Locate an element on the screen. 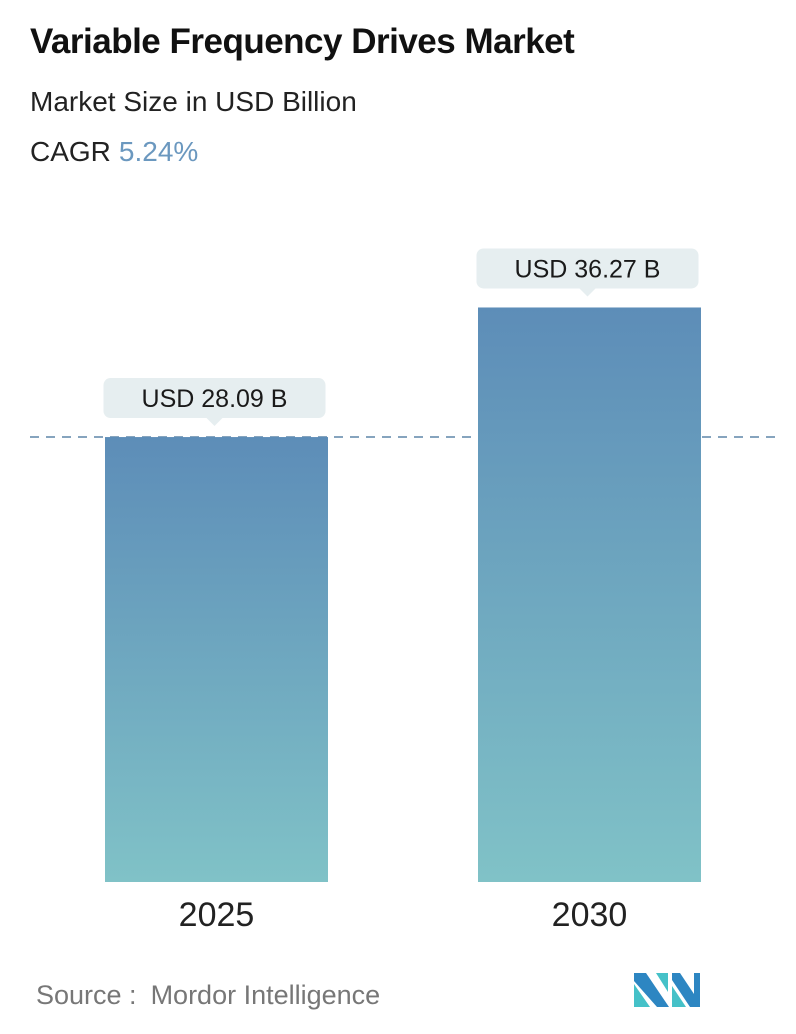  data-label: USD 28.09 B is located at coordinates (215, 399).